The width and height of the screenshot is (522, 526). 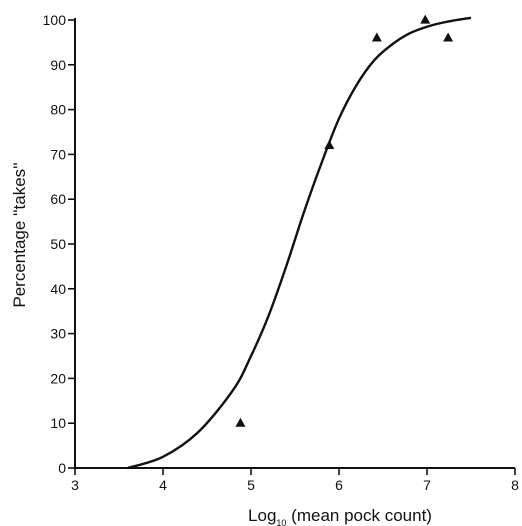 I want to click on y-tick-label: 0, so click(x=62, y=468).